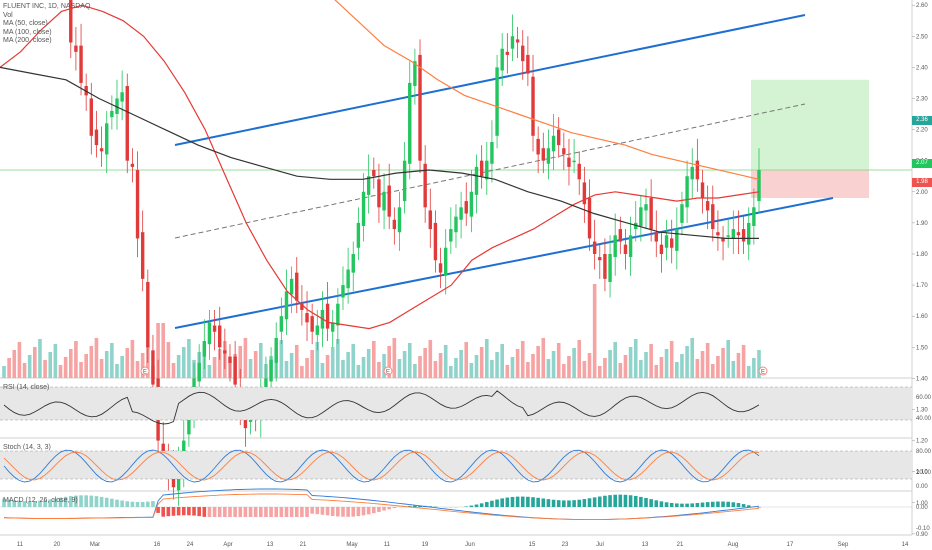  I want to click on rsi-label: RSI (14, close), so click(26, 387).